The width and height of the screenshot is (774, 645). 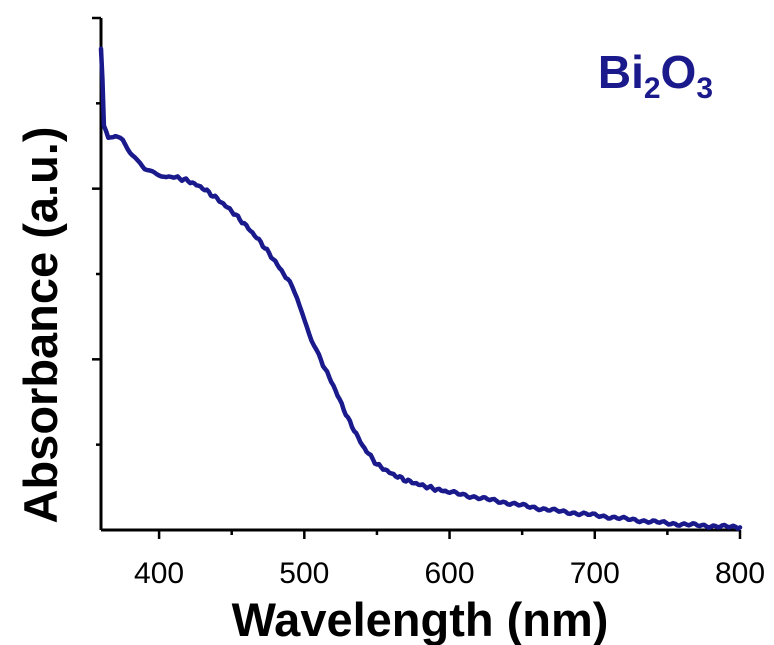 I want to click on x-tick-label: 600, so click(x=450, y=573).